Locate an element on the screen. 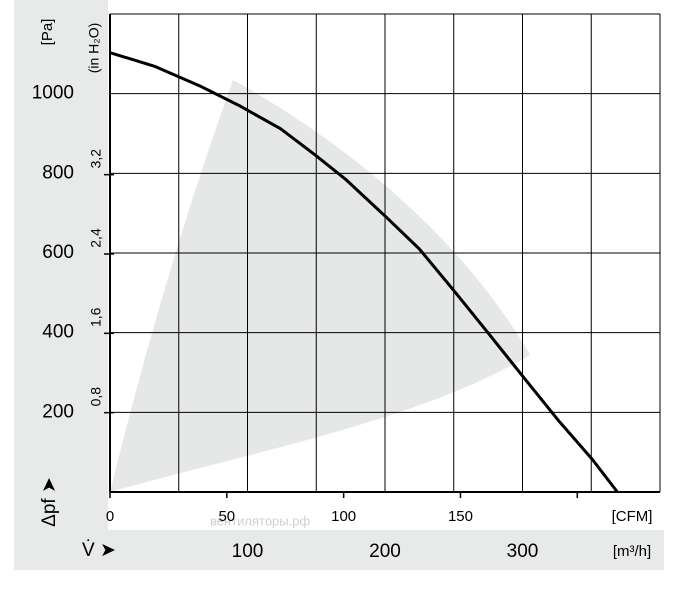  y-unit: [Pa] is located at coordinates (47, 32).